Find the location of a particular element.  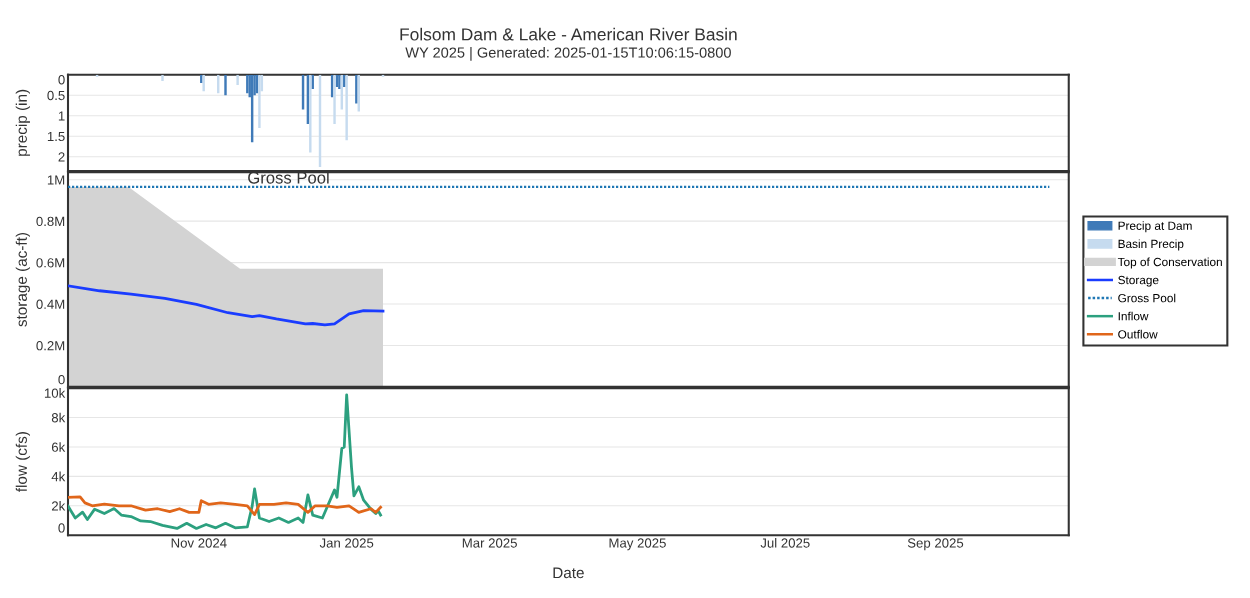

legend-label: Inflow is located at coordinates (1133, 316).